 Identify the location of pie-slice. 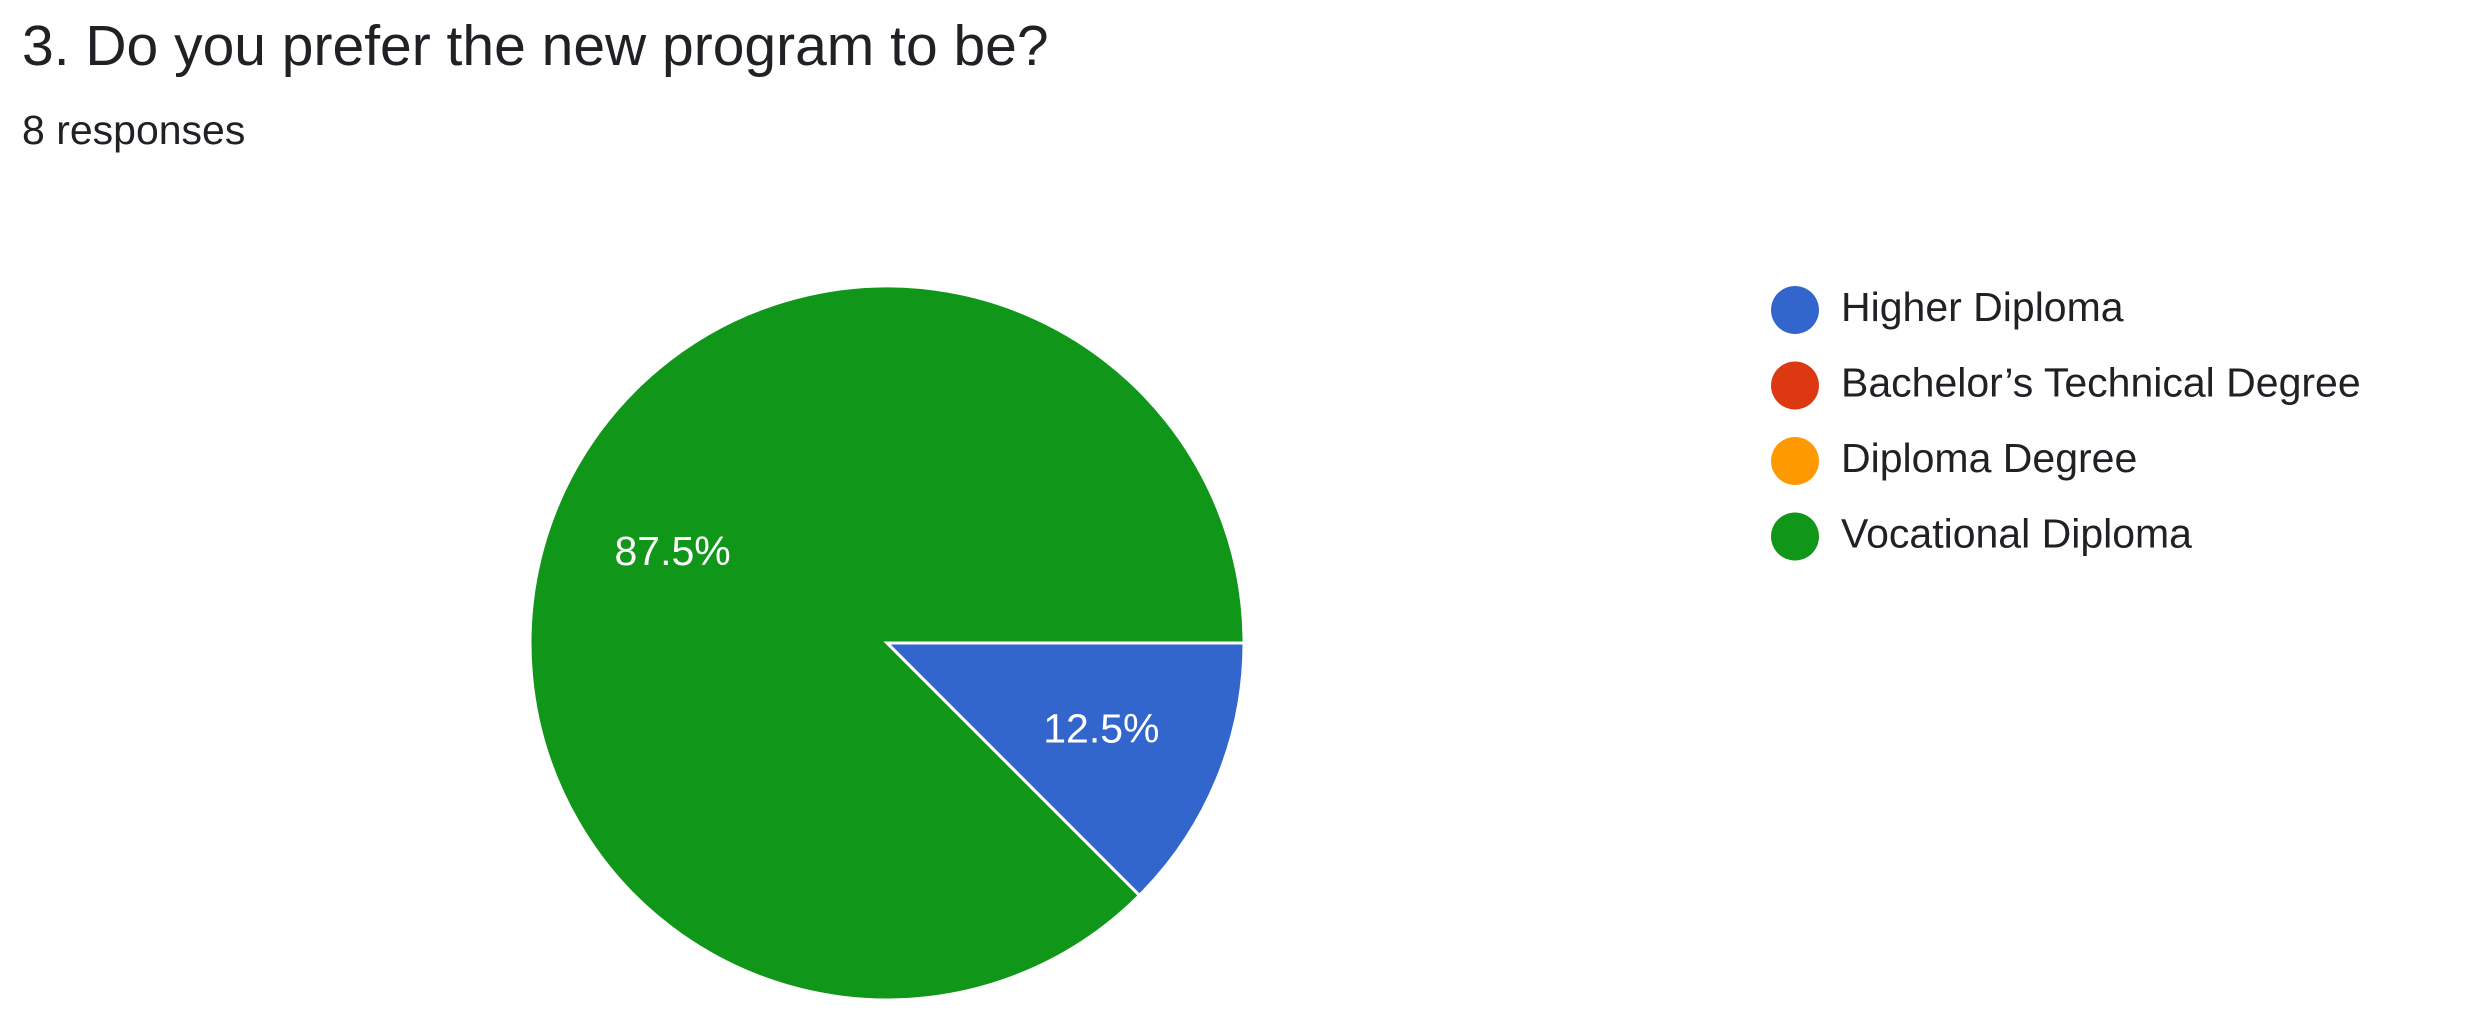
(1064, 769).